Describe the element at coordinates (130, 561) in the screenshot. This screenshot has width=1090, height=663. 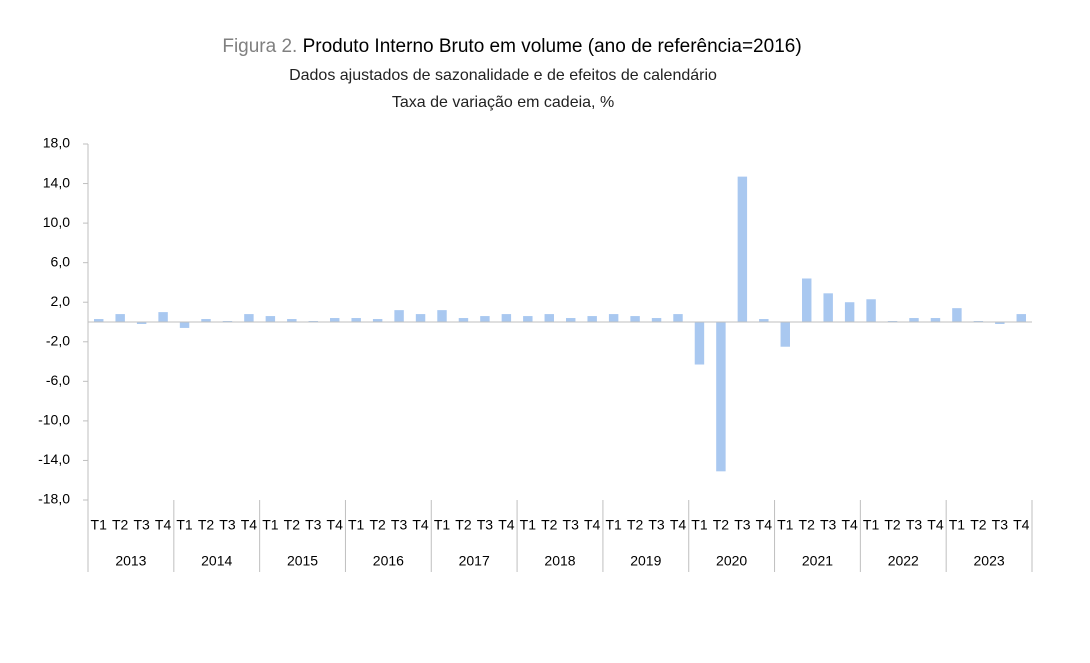
I see `group-label: 2013` at that location.